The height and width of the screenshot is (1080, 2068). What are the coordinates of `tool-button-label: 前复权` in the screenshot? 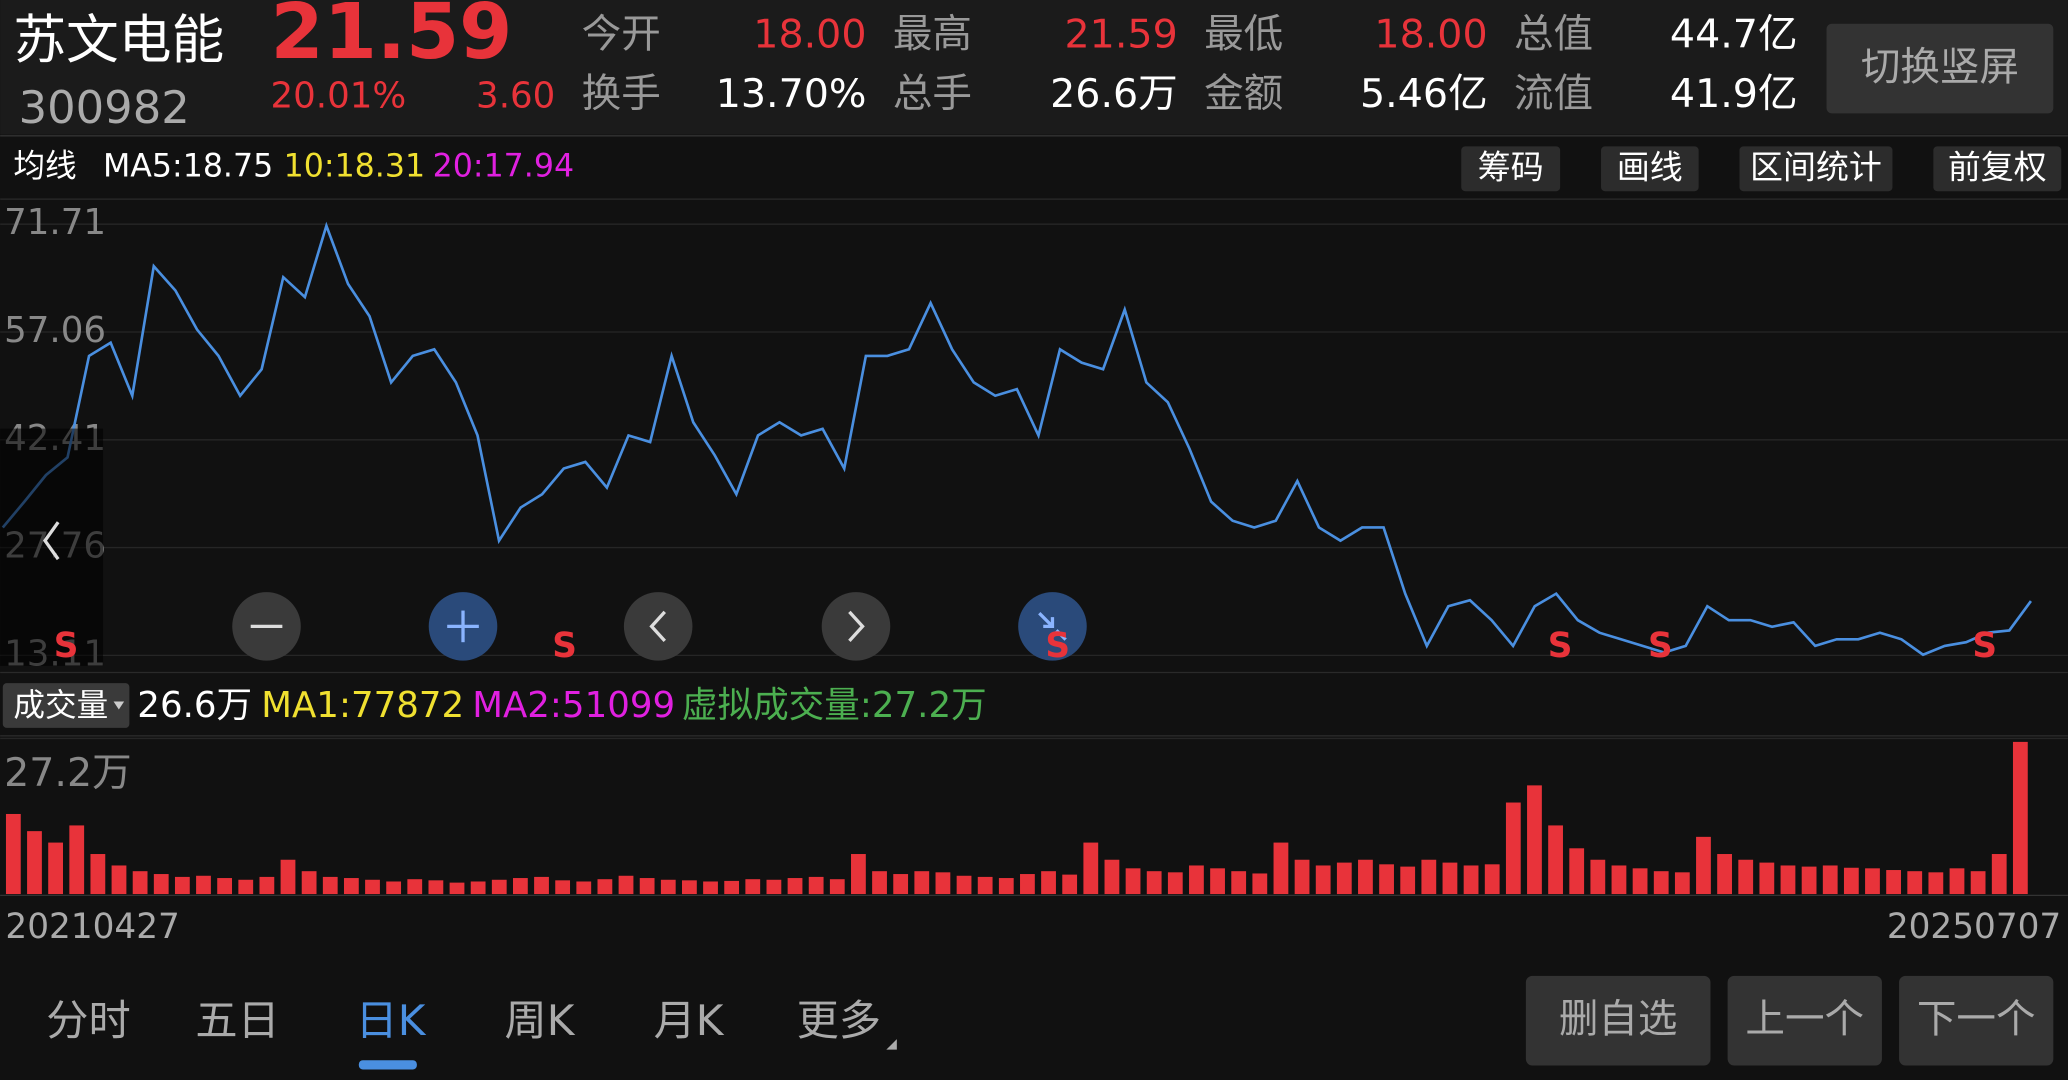 It's located at (1997, 166).